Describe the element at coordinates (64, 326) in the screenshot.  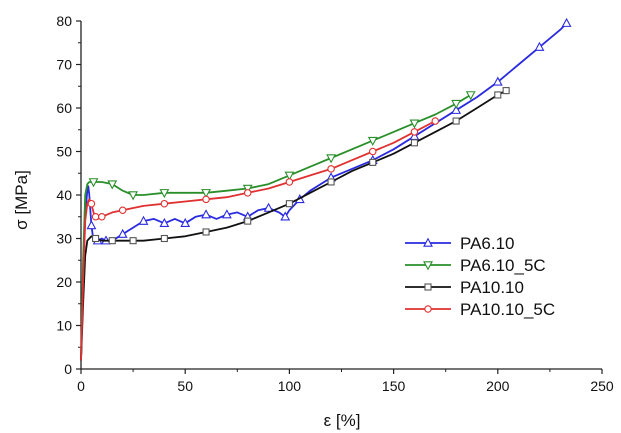
I see `y-tick-label: 10` at that location.